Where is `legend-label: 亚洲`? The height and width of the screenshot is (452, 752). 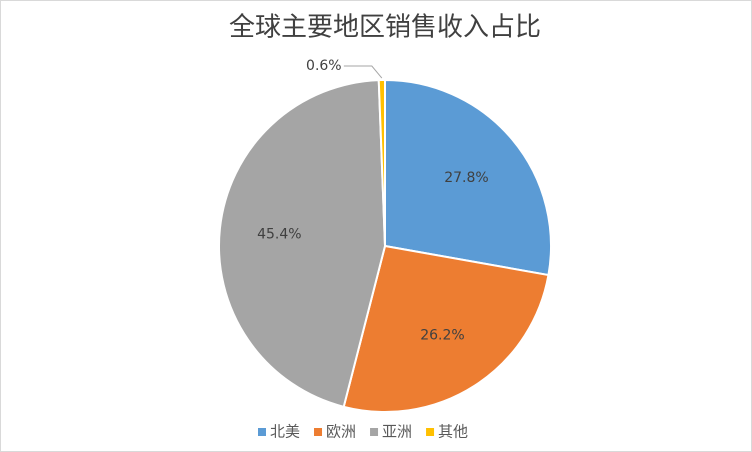 legend-label: 亚洲 is located at coordinates (397, 432).